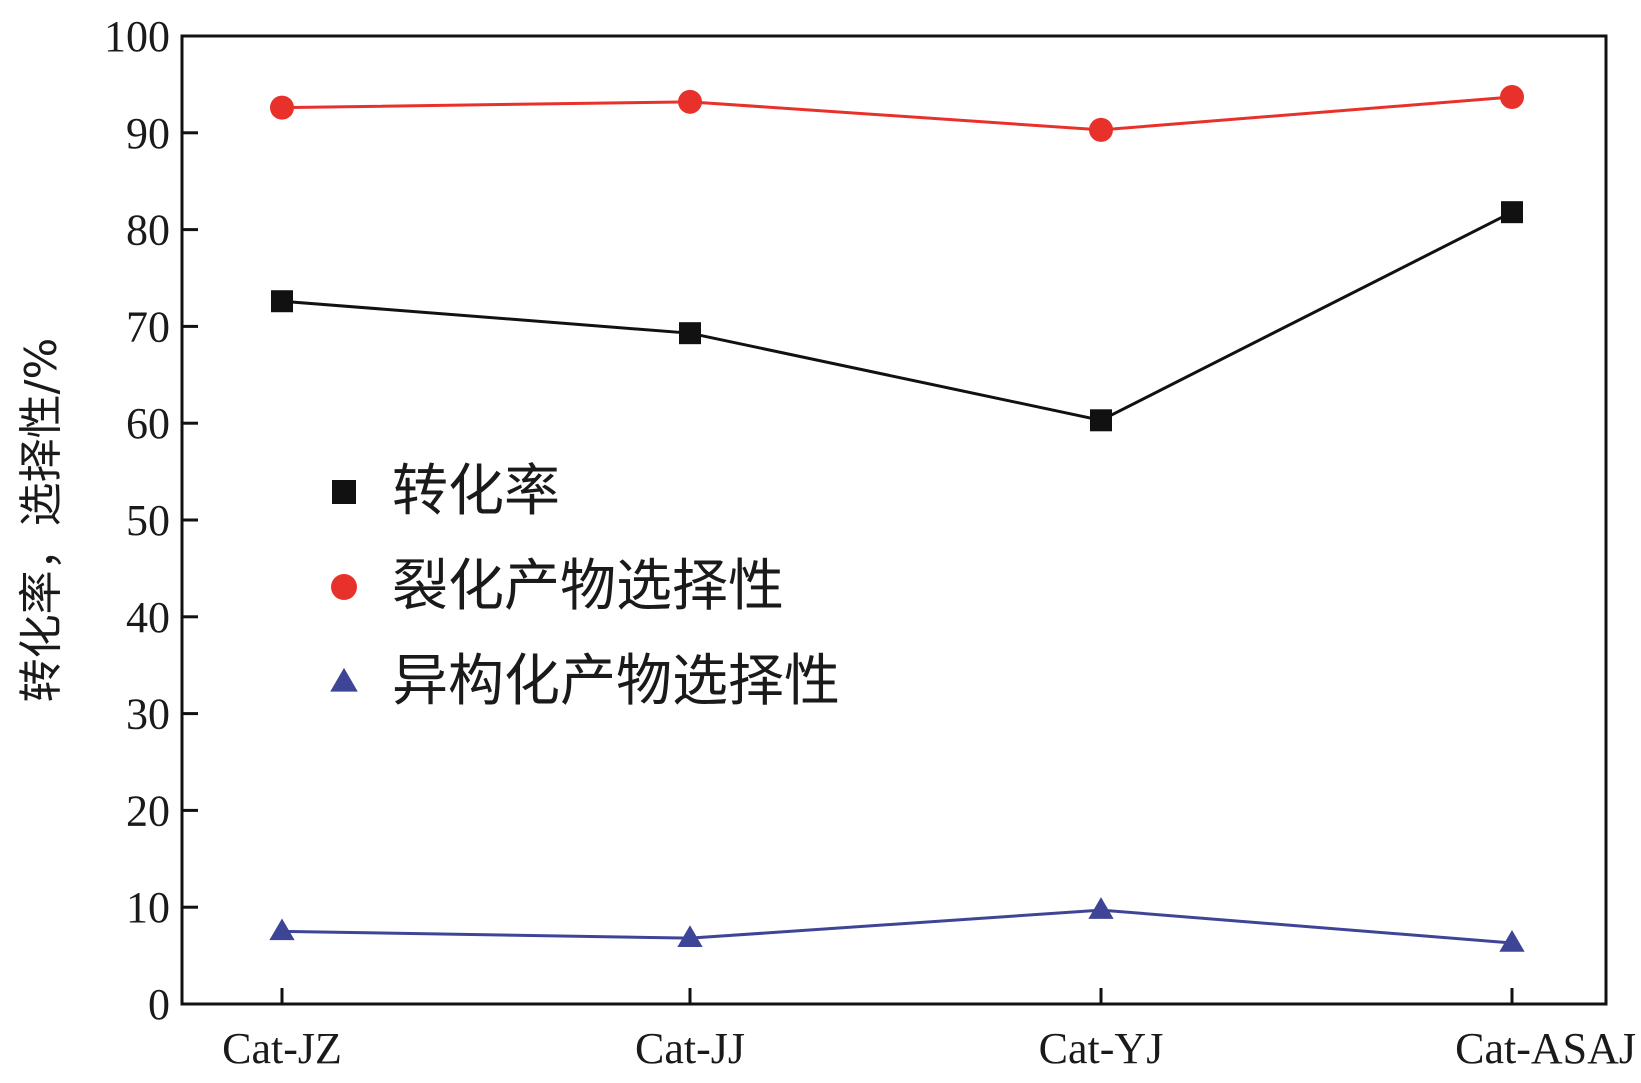 This screenshot has width=1641, height=1083. What do you see at coordinates (616, 681) in the screenshot?
I see `legend-label: 异构化产物选择性` at bounding box center [616, 681].